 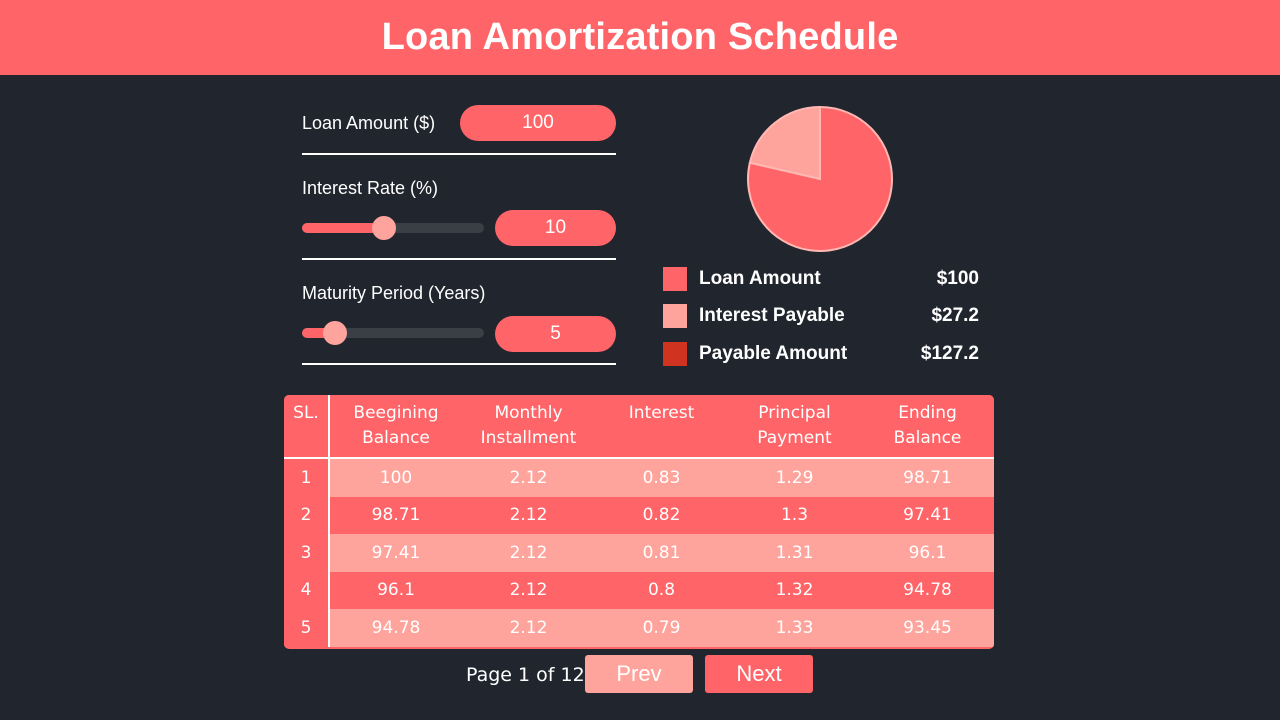 What do you see at coordinates (459, 123) in the screenshot?
I see `loan-amount-row: Loan Amount ($)` at bounding box center [459, 123].